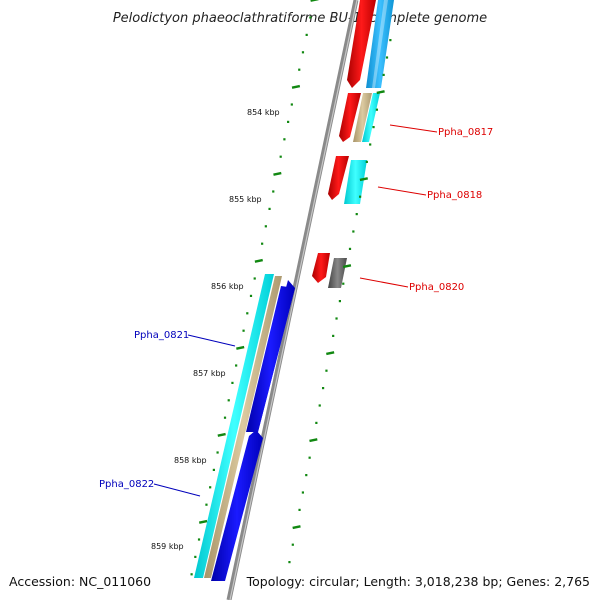 The image size is (600, 600). What do you see at coordinates (245, 199) in the screenshot?
I see `scale-label: 855 kbp` at bounding box center [245, 199].